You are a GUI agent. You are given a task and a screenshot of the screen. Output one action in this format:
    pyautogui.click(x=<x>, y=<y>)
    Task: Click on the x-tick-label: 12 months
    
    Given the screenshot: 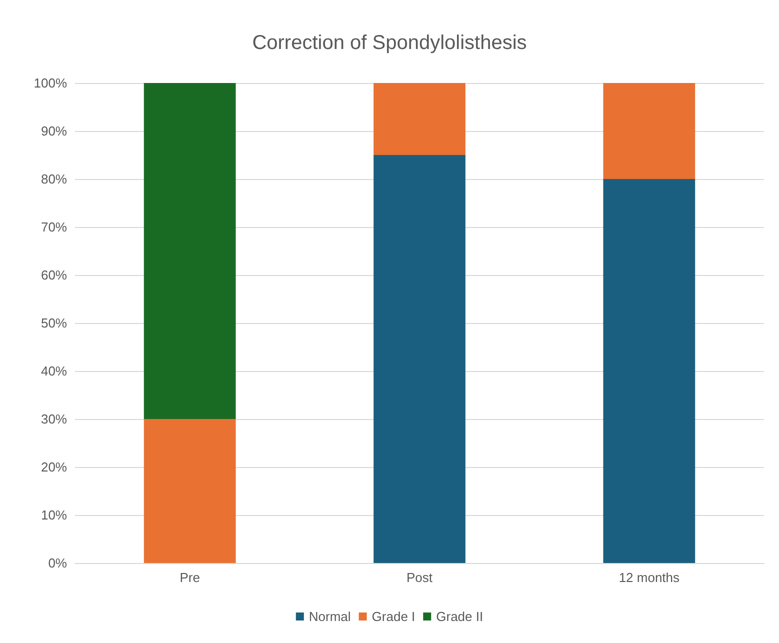 What is the action you would take?
    pyautogui.click(x=649, y=577)
    